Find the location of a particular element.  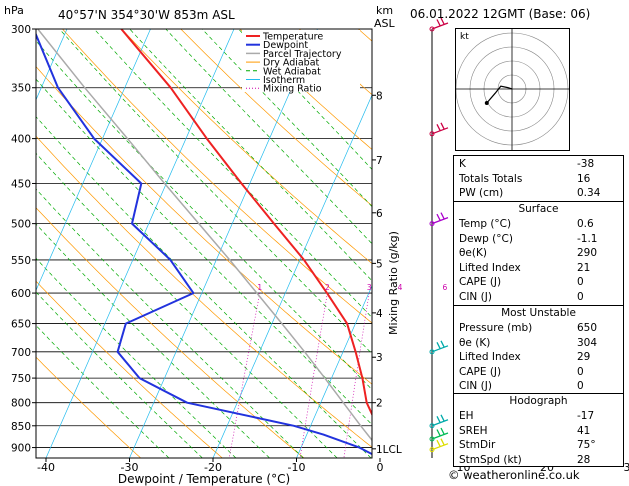

temperature-tick-label: -40 is located at coordinates (46, 467).